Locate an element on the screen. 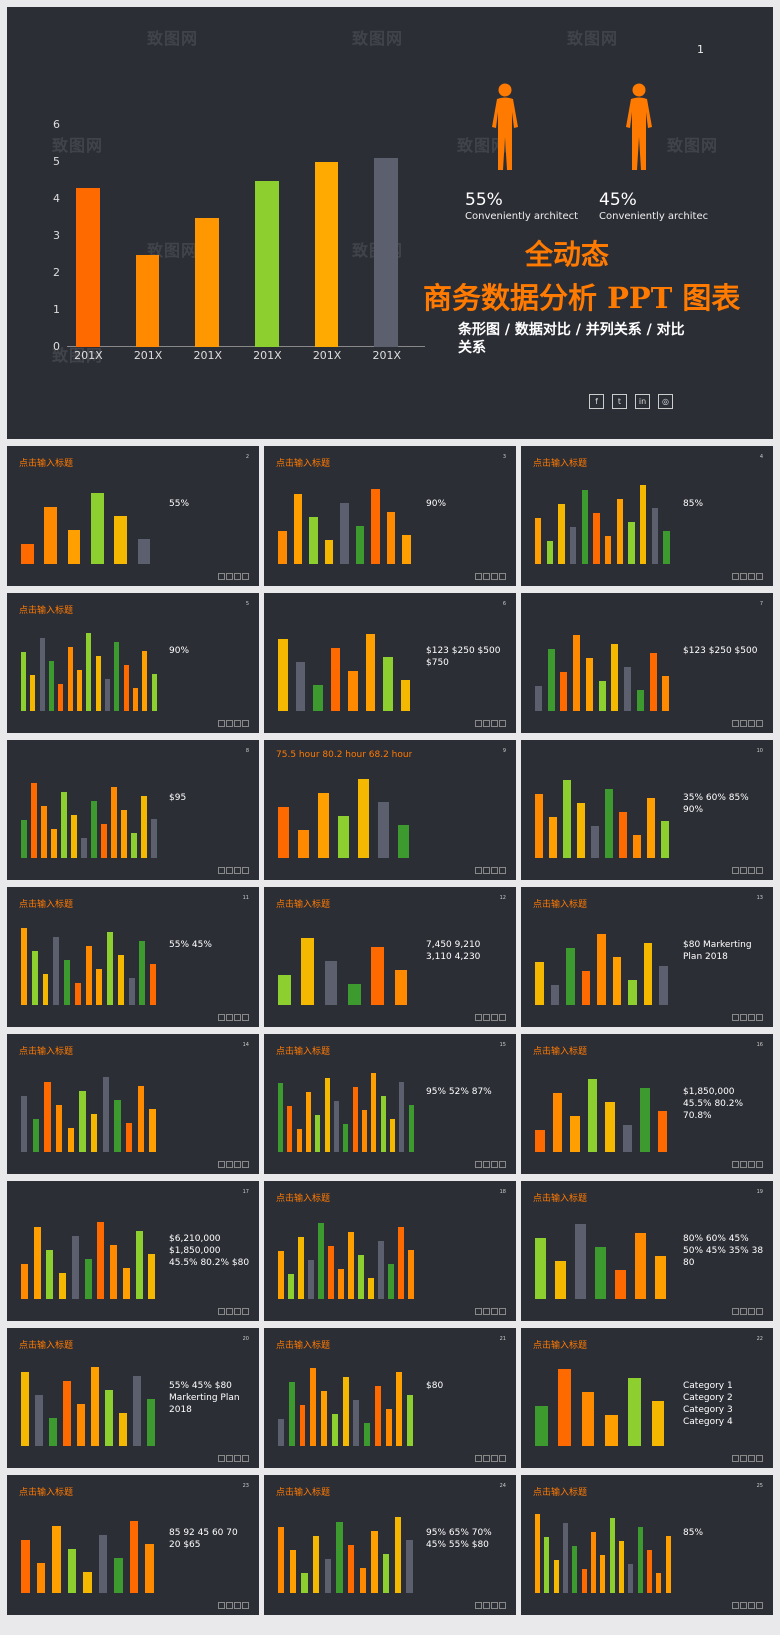 The image size is (780, 1635). watermark: 致图网 is located at coordinates (483, 145).